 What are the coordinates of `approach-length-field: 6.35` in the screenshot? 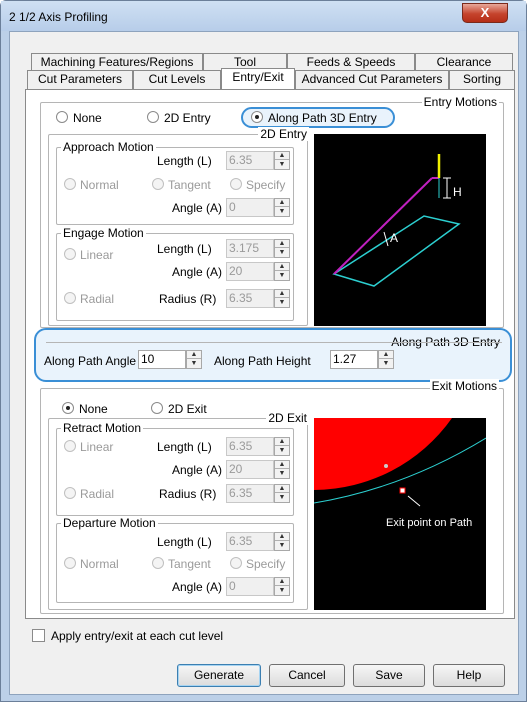 It's located at (250, 160).